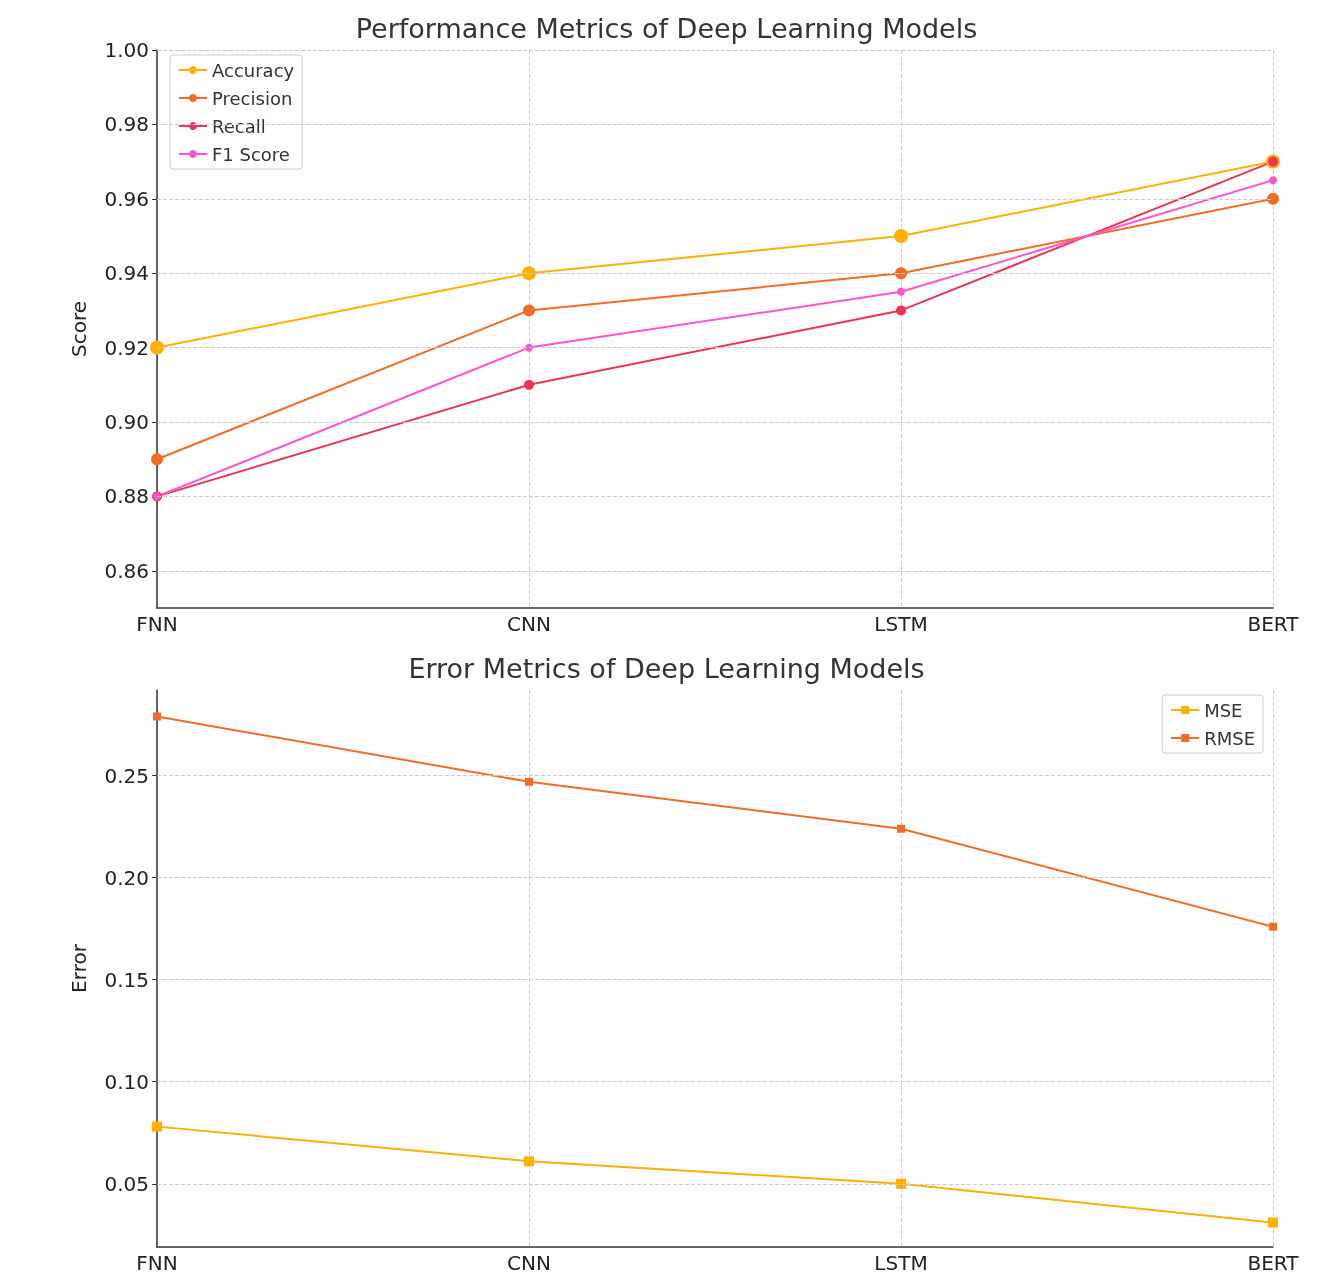 This screenshot has width=1333, height=1273. Describe the element at coordinates (126, 877) in the screenshot. I see `y-tick-label: 0.20` at that location.